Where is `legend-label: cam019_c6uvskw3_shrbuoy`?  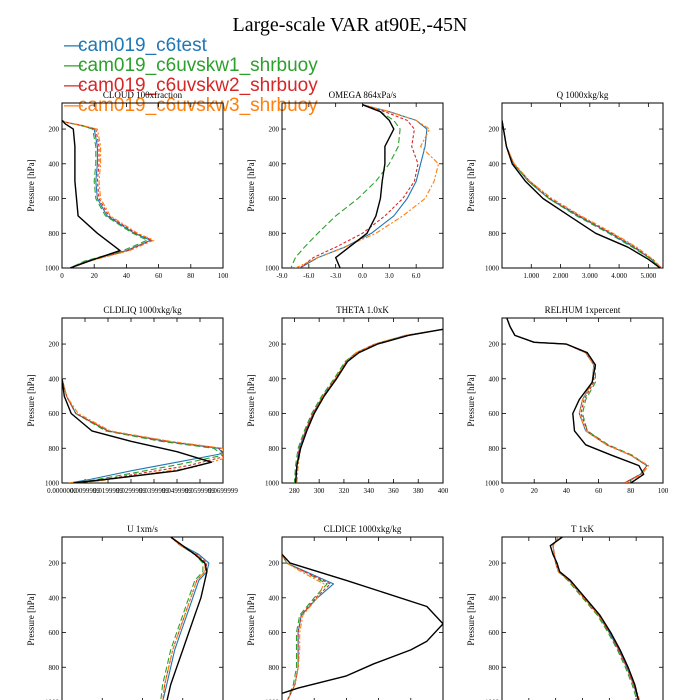 legend-label: cam019_c6uvskw3_shrbuoy is located at coordinates (198, 105).